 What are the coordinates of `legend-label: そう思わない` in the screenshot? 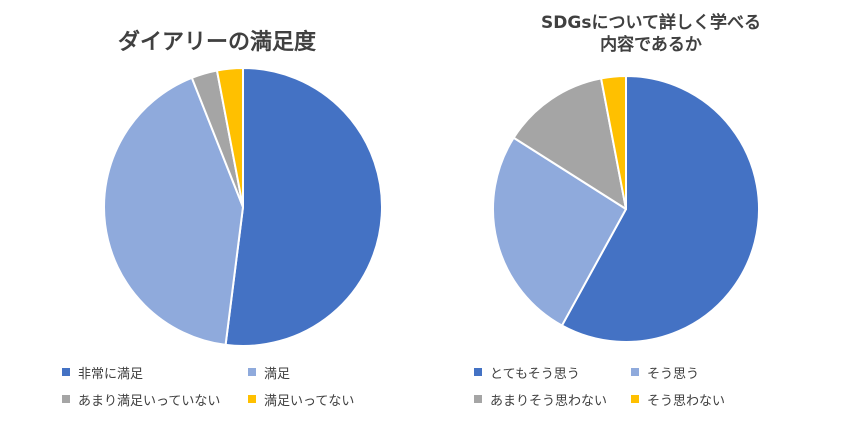 It's located at (686, 401).